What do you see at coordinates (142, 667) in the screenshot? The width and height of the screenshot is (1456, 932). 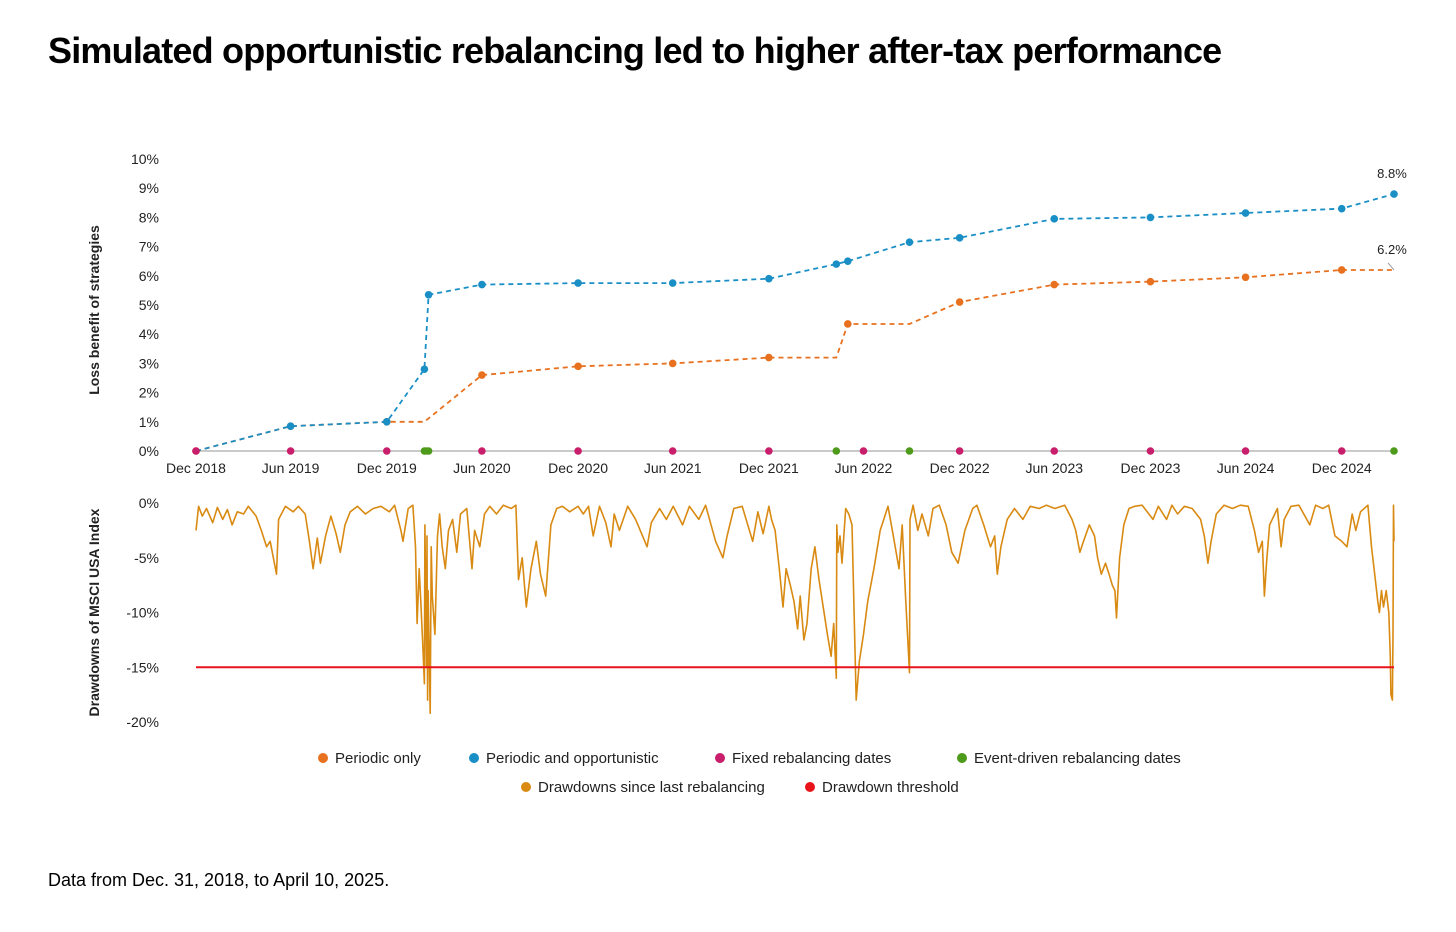 I see `y-tick-label: -15%` at bounding box center [142, 667].